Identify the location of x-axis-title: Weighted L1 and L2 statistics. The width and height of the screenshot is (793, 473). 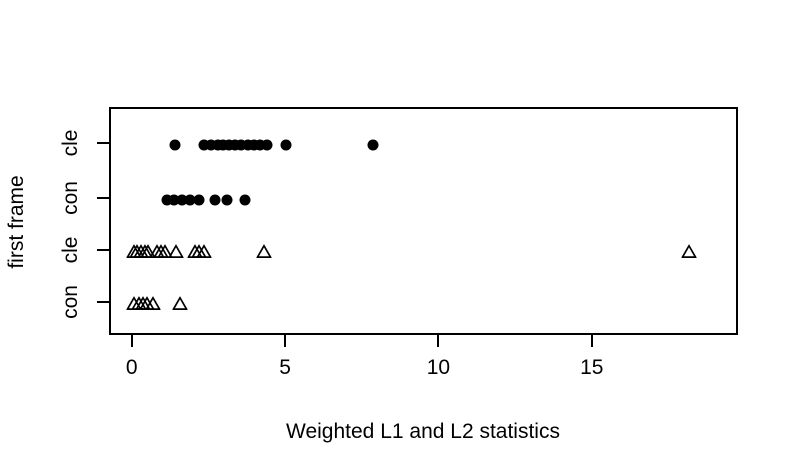
(423, 431).